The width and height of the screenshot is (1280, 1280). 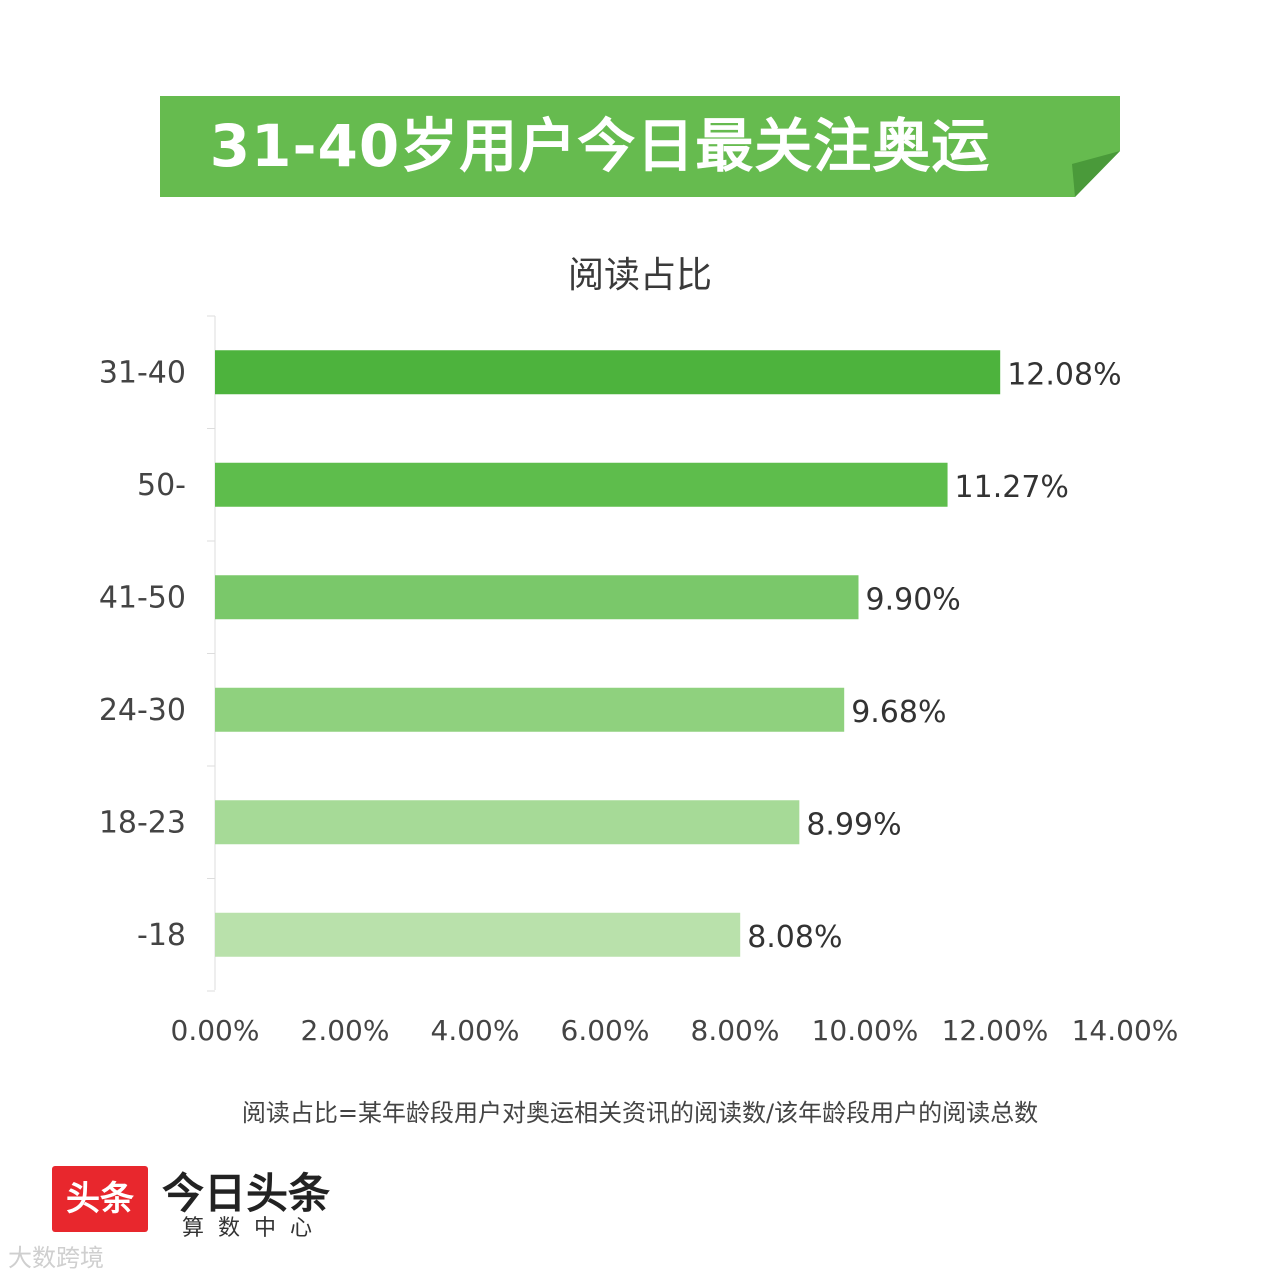 I want to click on value-label: 11.27%, so click(x=1012, y=487).